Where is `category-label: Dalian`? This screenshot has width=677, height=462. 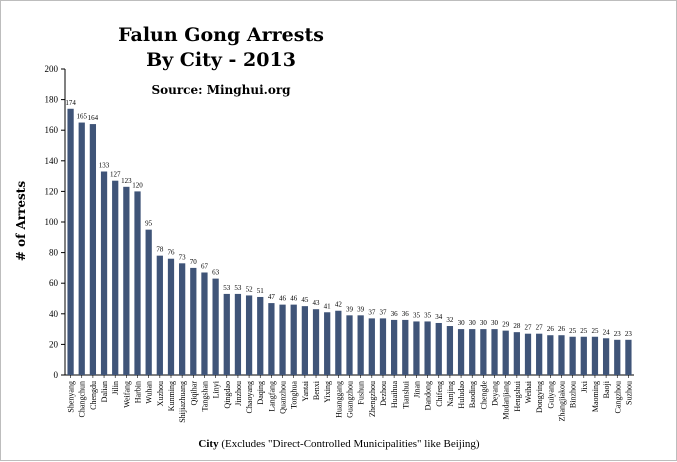
category-label: Dalian is located at coordinates (104, 391).